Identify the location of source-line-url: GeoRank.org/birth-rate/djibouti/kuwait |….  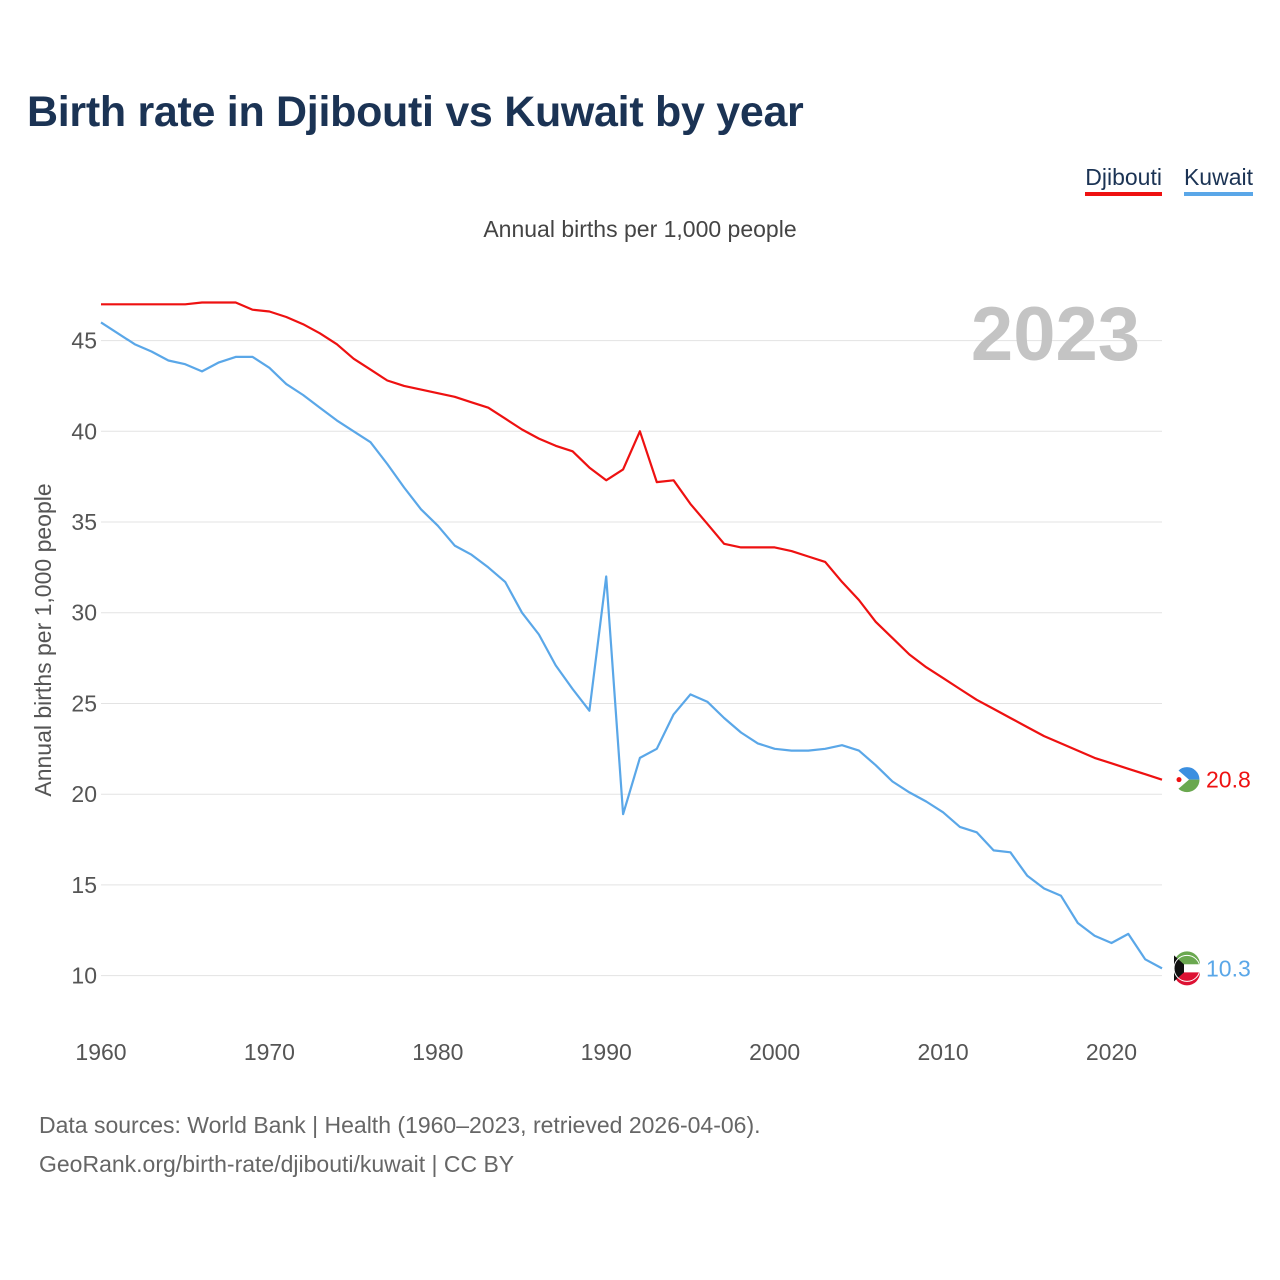
(277, 1164).